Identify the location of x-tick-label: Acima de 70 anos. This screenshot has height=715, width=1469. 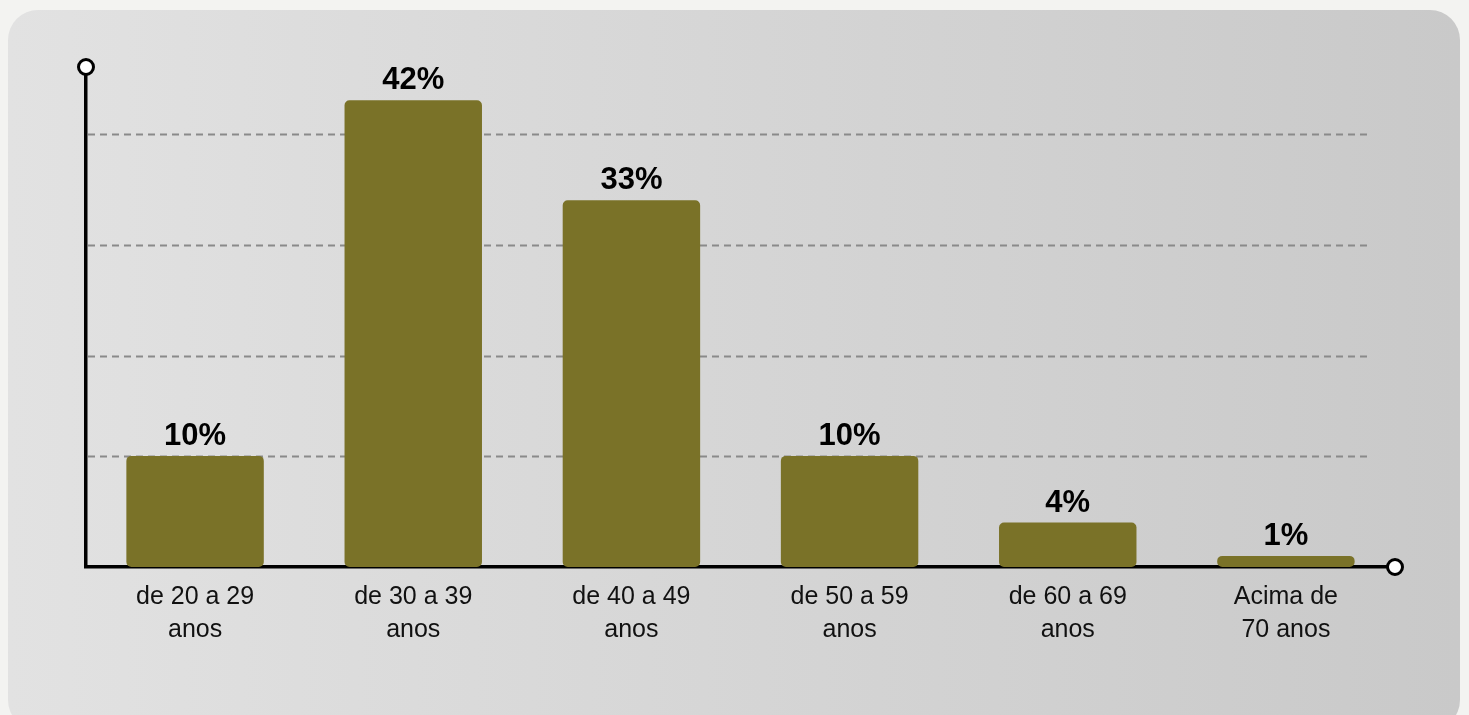
(1286, 611).